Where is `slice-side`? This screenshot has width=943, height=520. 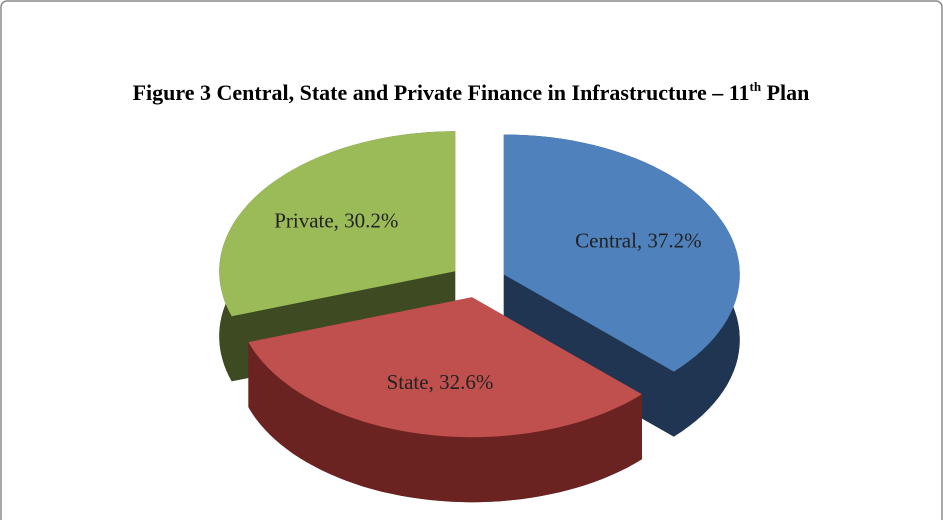 slice-side is located at coordinates (445, 422).